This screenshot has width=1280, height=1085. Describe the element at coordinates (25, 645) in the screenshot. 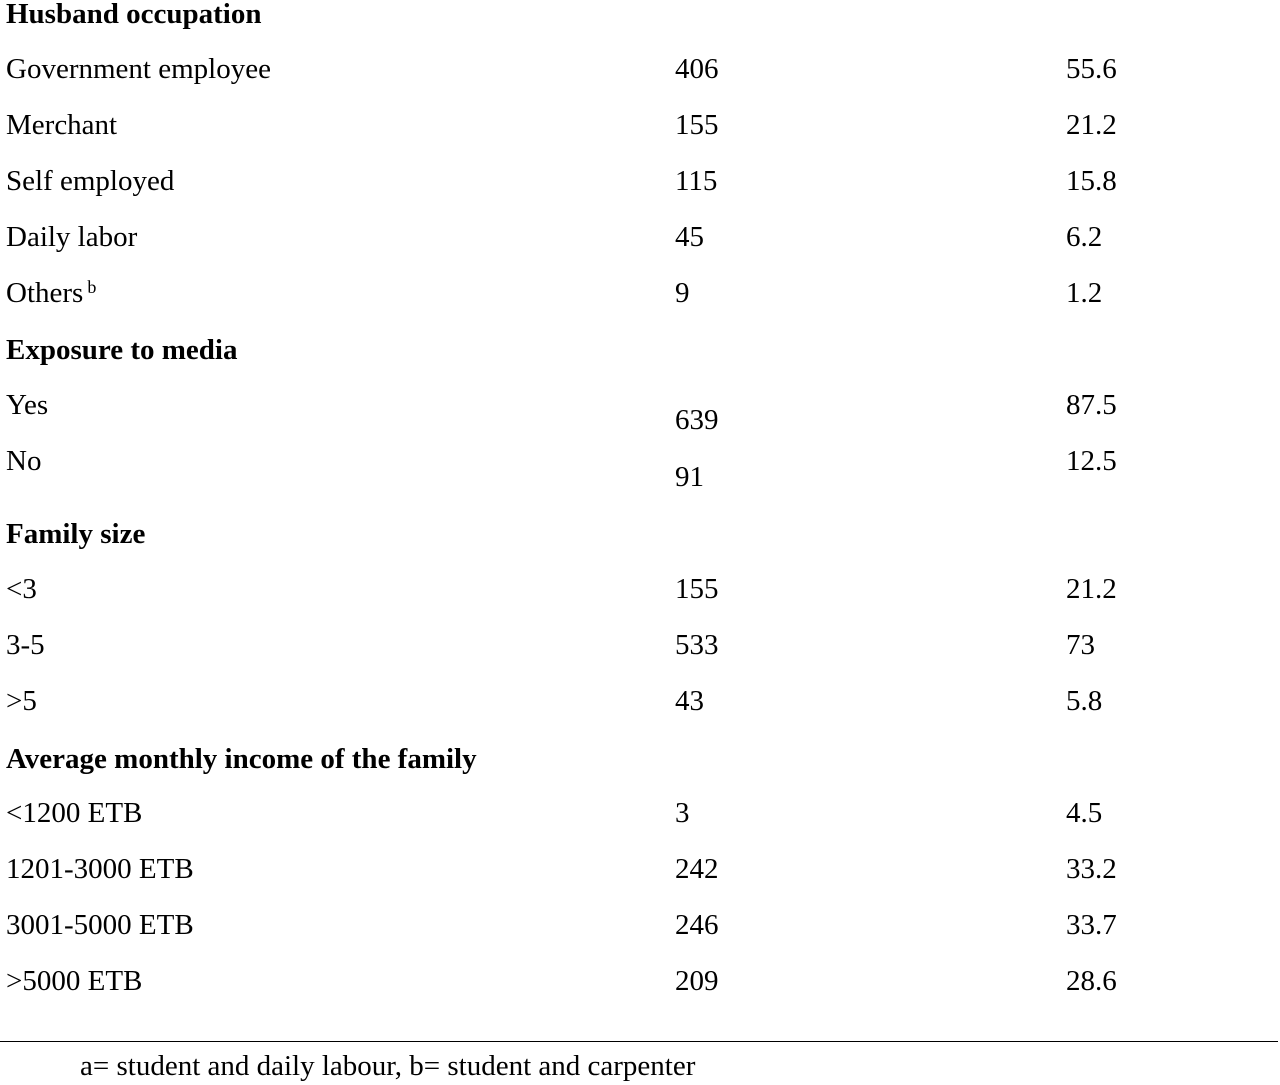

I see `row-label: 3-5` at that location.